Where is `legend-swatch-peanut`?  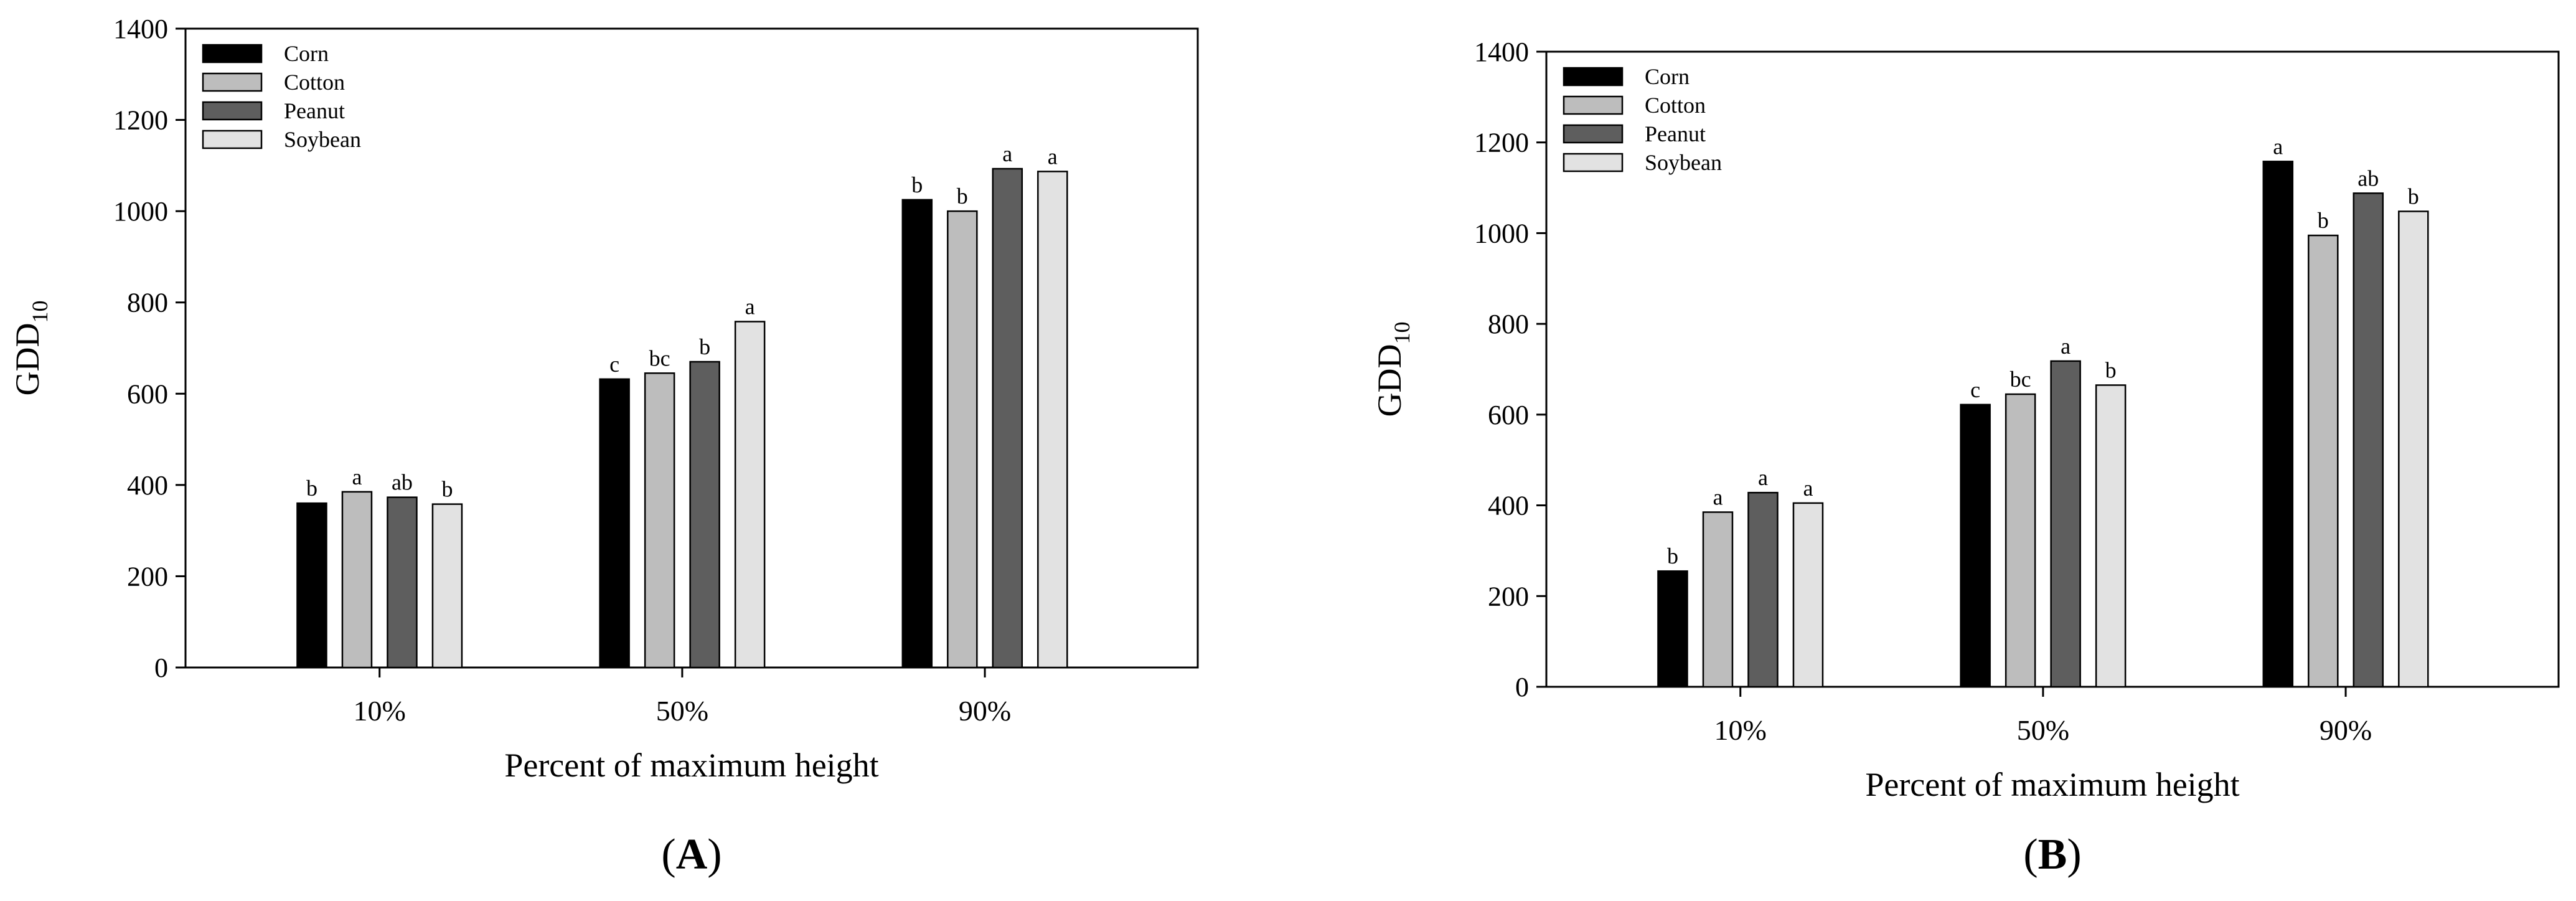
legend-swatch-peanut is located at coordinates (232, 111).